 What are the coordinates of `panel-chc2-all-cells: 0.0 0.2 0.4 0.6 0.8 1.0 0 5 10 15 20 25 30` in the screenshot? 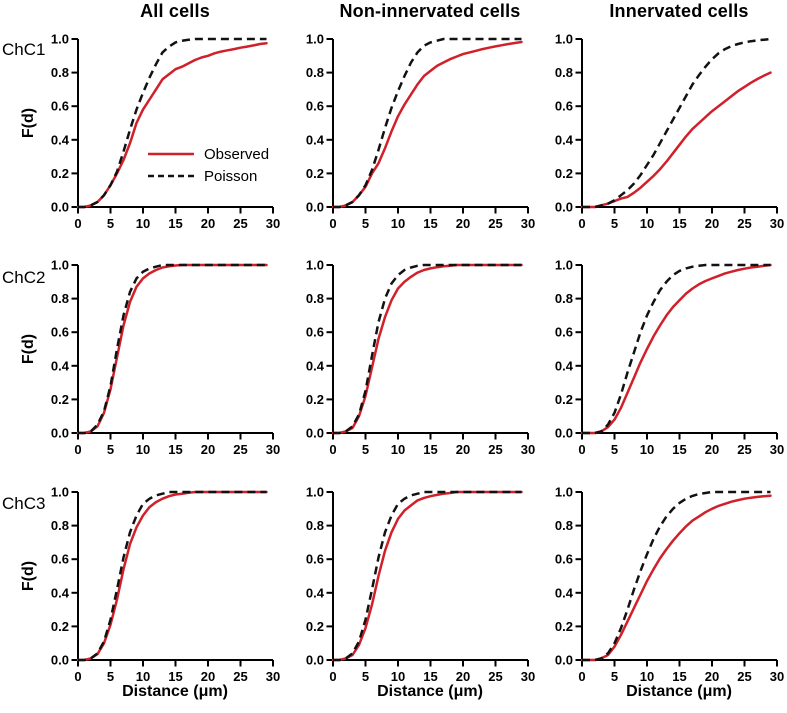 It's located at (165, 358).